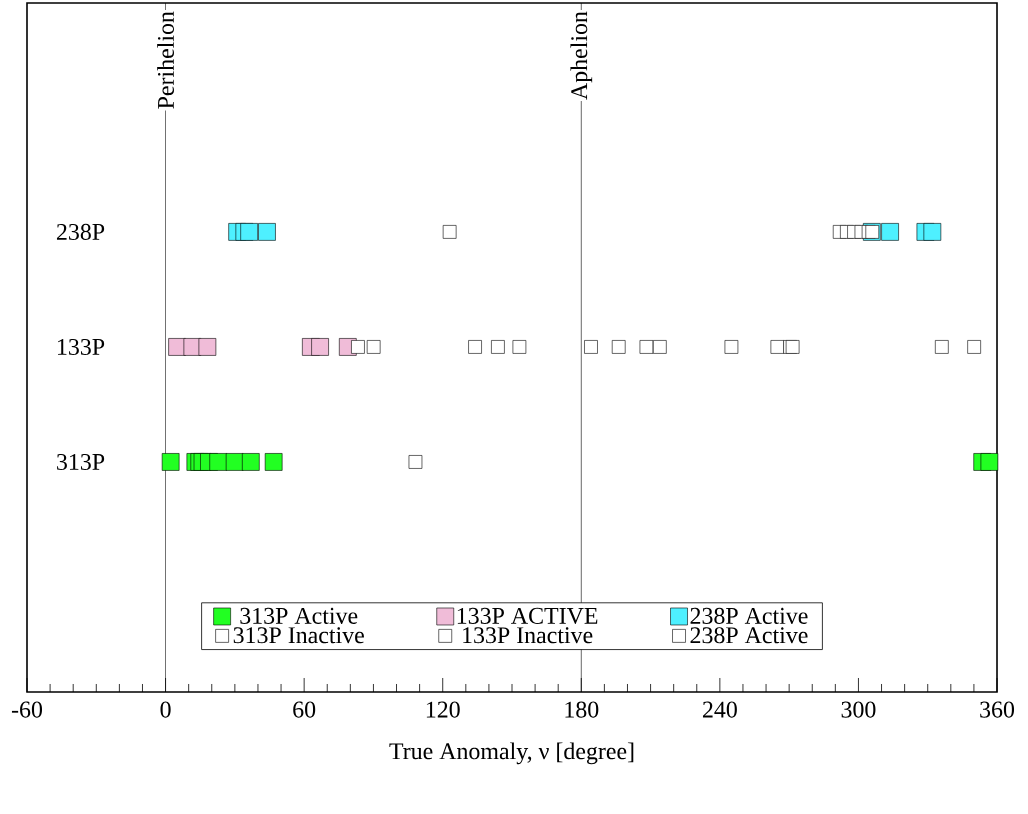 The width and height of the screenshot is (1028, 814). I want to click on x-axis-title: True Anomaly, ν [degree], so click(511, 753).